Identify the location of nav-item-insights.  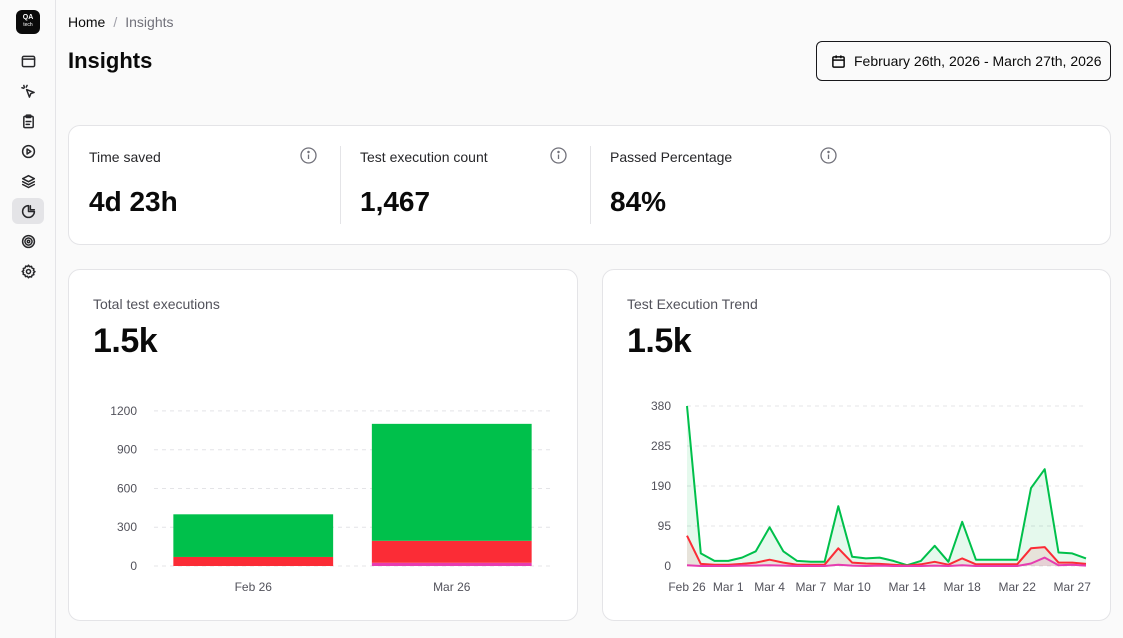
(28, 211).